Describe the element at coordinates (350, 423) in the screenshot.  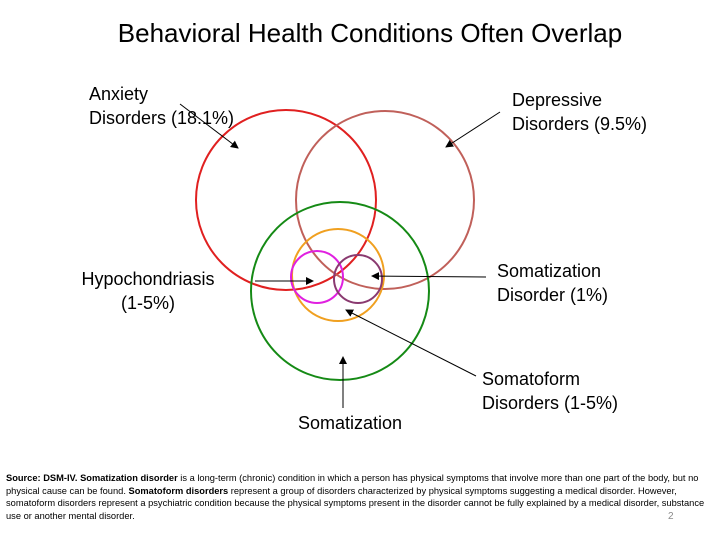
I see `somatization-label: Somatization` at that location.